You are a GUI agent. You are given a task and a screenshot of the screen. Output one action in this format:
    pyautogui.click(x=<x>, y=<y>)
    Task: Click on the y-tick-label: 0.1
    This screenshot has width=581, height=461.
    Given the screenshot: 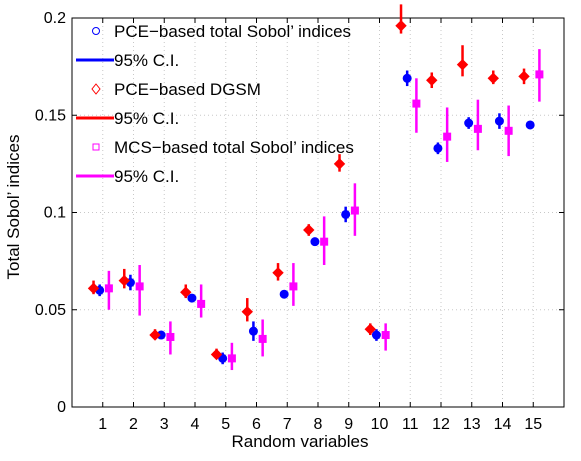 What is the action you would take?
    pyautogui.click(x=55, y=213)
    